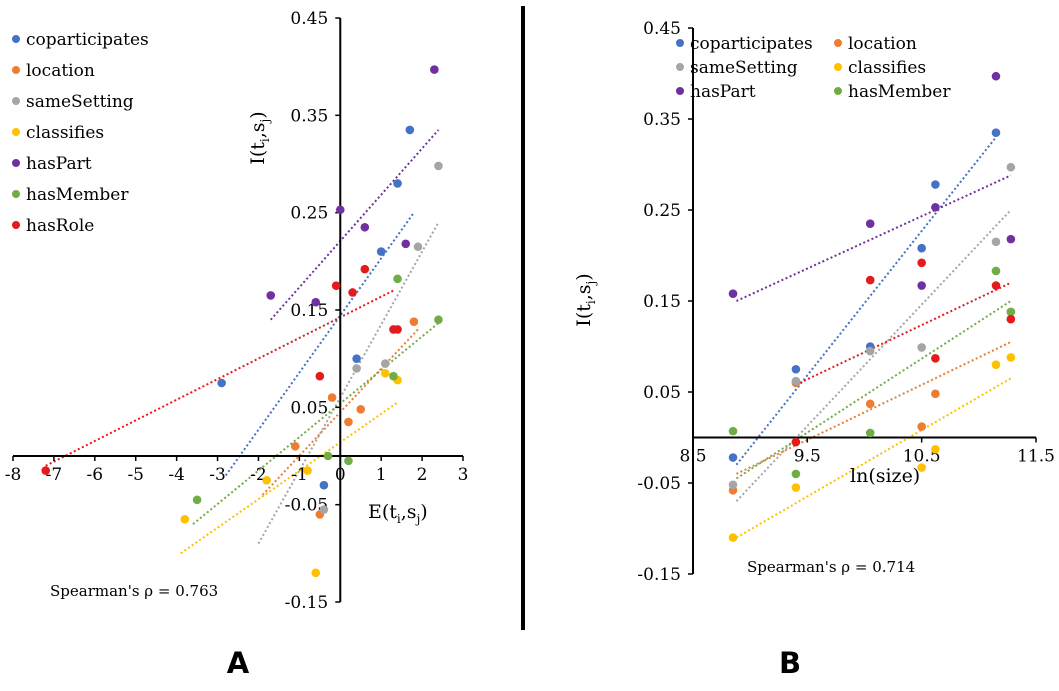 This screenshot has height=691, width=1059. What do you see at coordinates (790, 663) in the screenshot?
I see `panel-b-label: B` at bounding box center [790, 663].